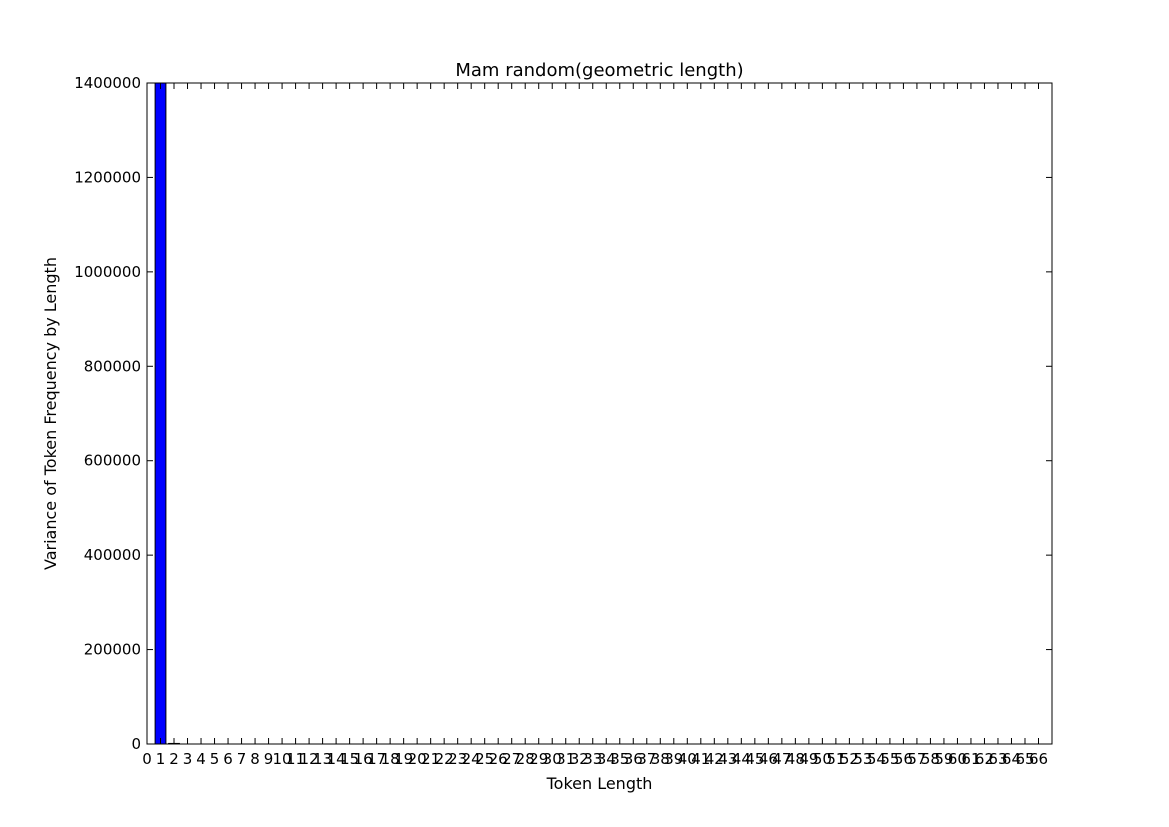 The width and height of the screenshot is (1169, 827). I want to click on x-tick-label: 54, so click(876, 759).